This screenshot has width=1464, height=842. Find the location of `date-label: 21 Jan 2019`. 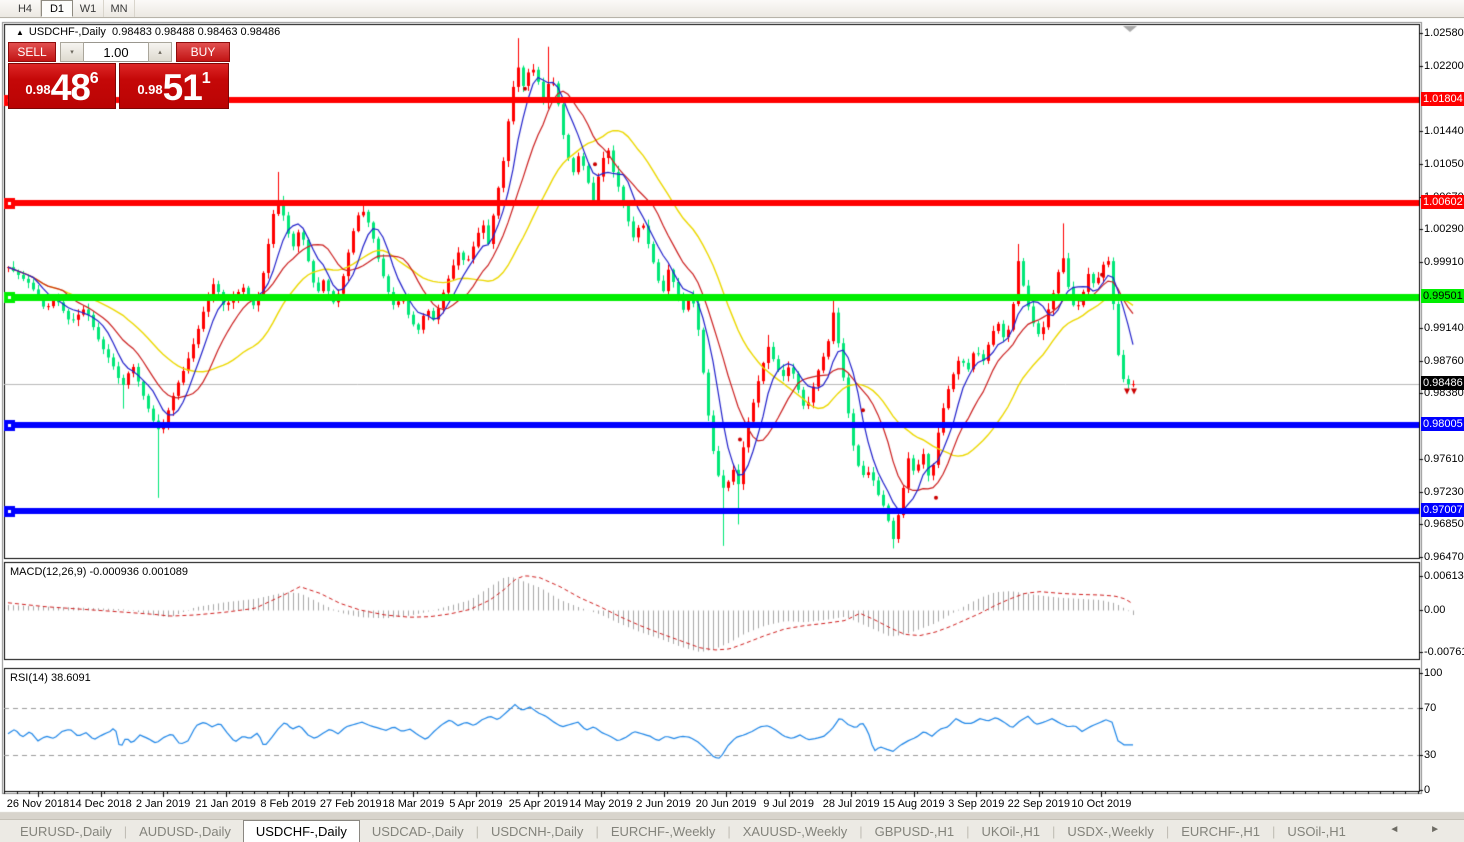

date-label: 21 Jan 2019 is located at coordinates (225, 804).